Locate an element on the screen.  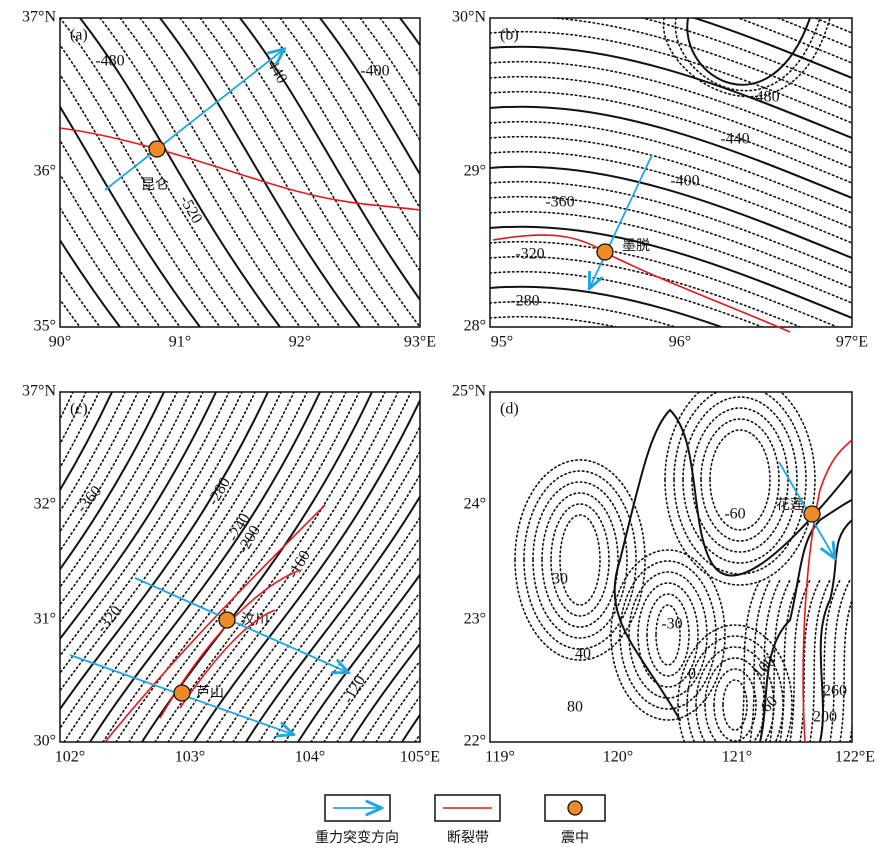
contour-label: -160 is located at coordinates (299, 565).